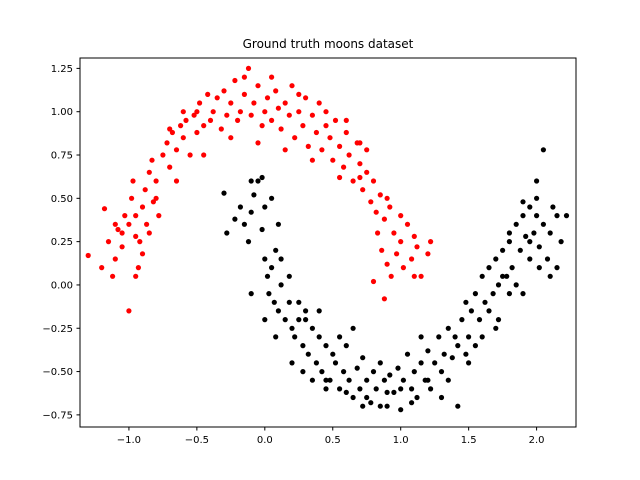 The height and width of the screenshot is (480, 640). Describe the element at coordinates (197, 440) in the screenshot. I see `x-tick-label: −0.5` at that location.